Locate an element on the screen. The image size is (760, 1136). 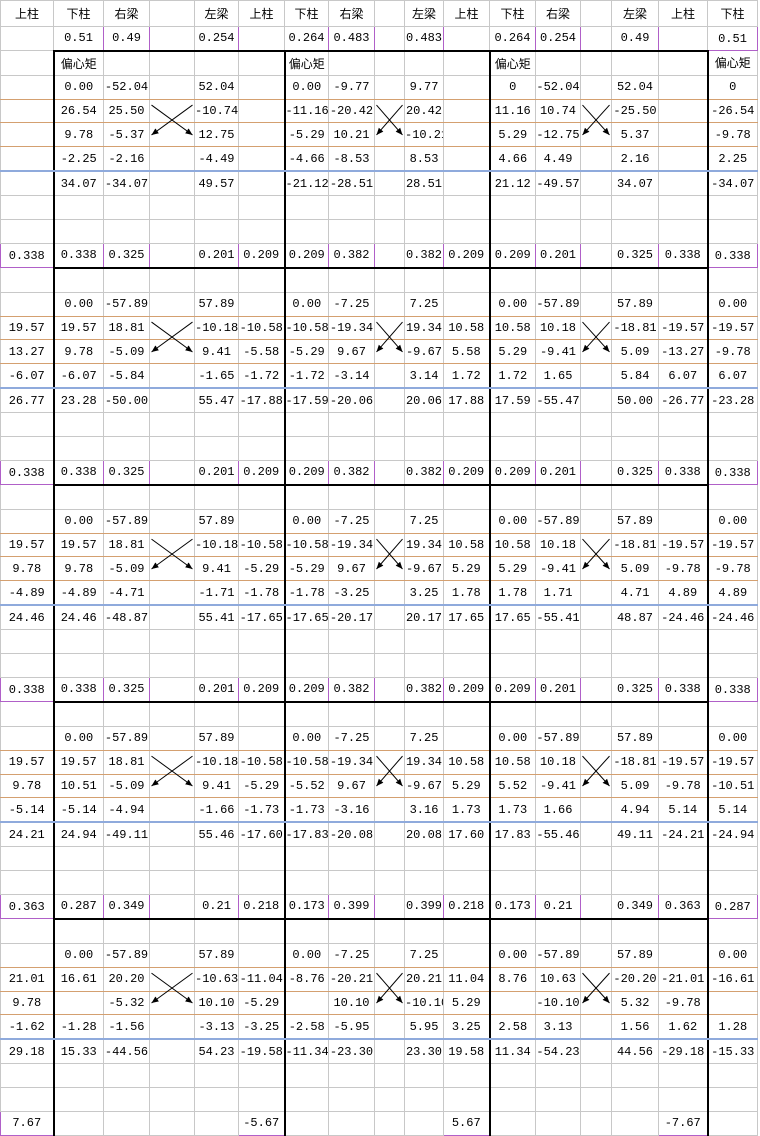
cell: 19.34 is located at coordinates (424, 762).